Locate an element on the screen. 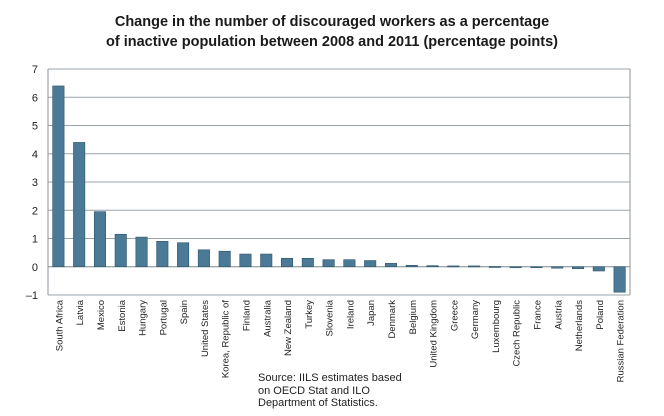 The width and height of the screenshot is (664, 416). y-tick-label: 1 is located at coordinates (35, 240).